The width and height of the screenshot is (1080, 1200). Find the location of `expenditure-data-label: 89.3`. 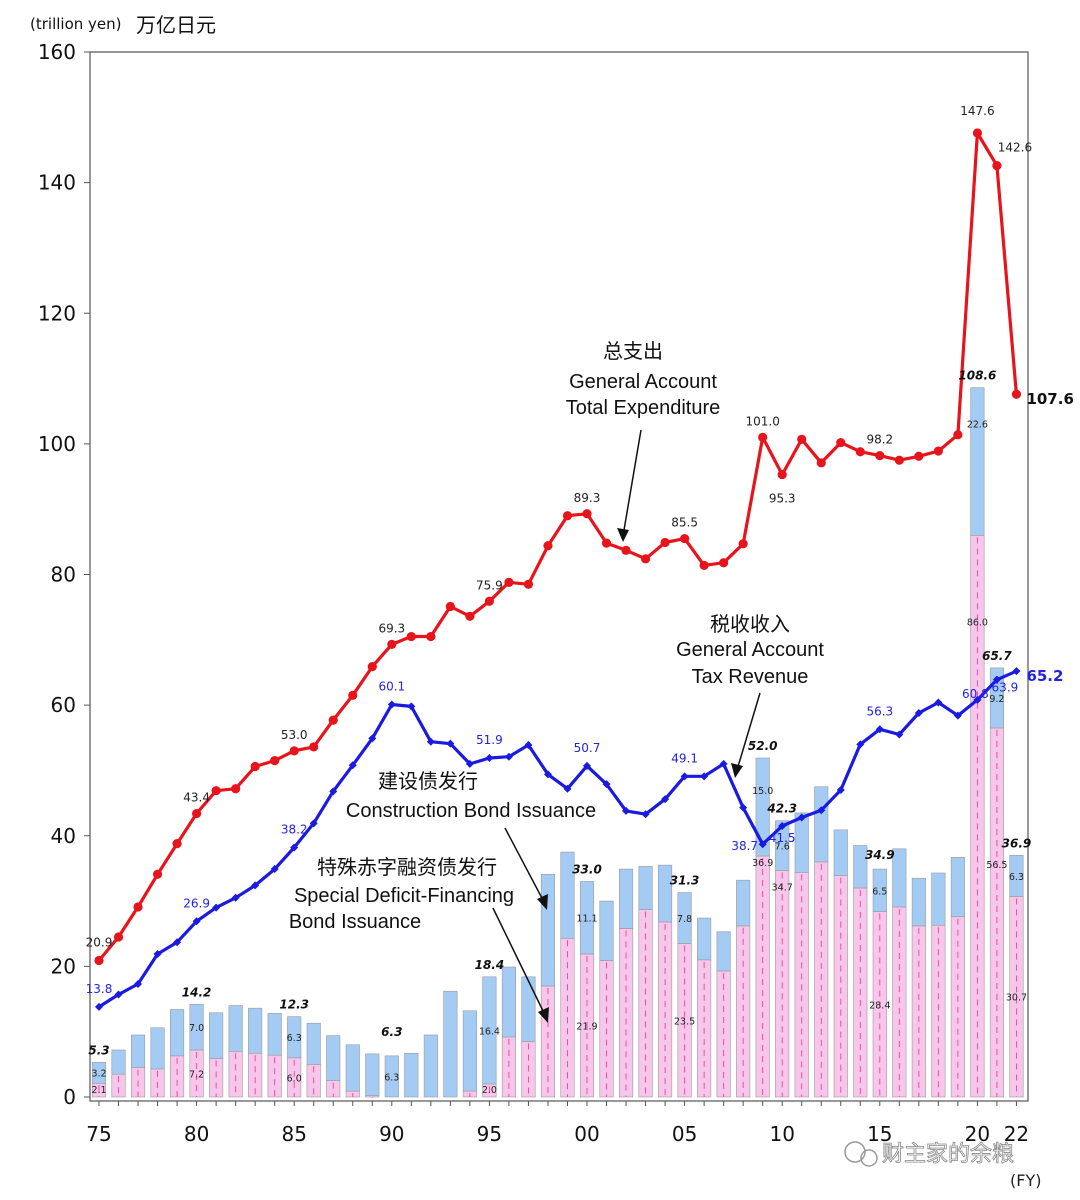

expenditure-data-label: 89.3 is located at coordinates (587, 498).